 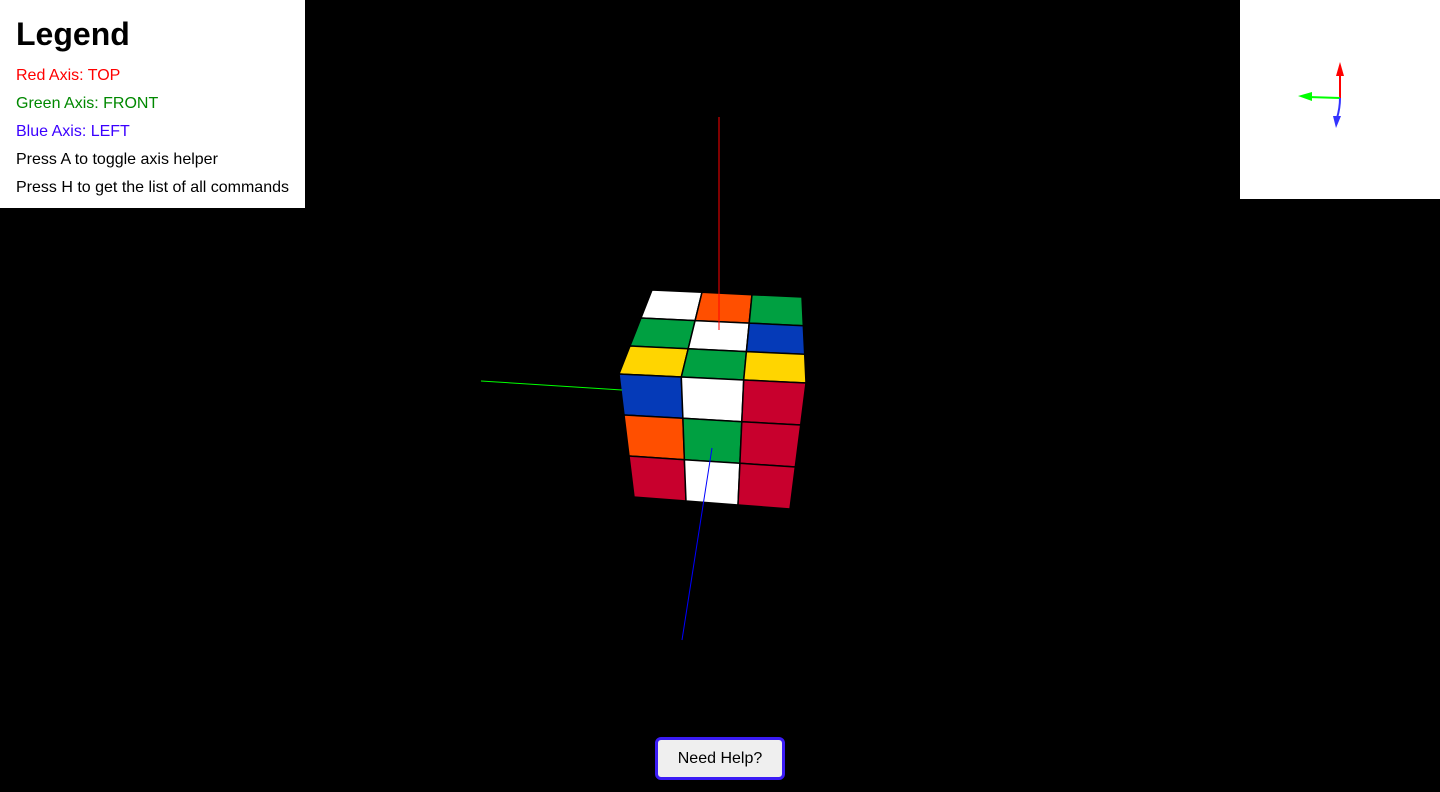 What do you see at coordinates (720, 758) in the screenshot?
I see `need-help-button: Need Help?` at bounding box center [720, 758].